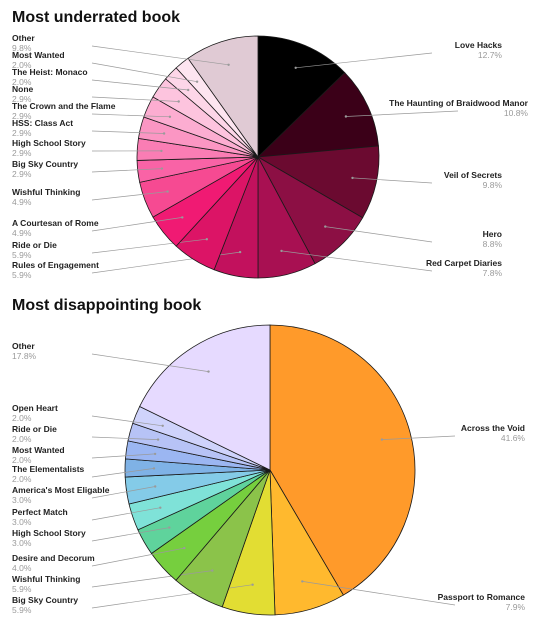 The width and height of the screenshot is (540, 635). Describe the element at coordinates (106, 305) in the screenshot. I see `chart-2-title: Most disappointing book` at that location.